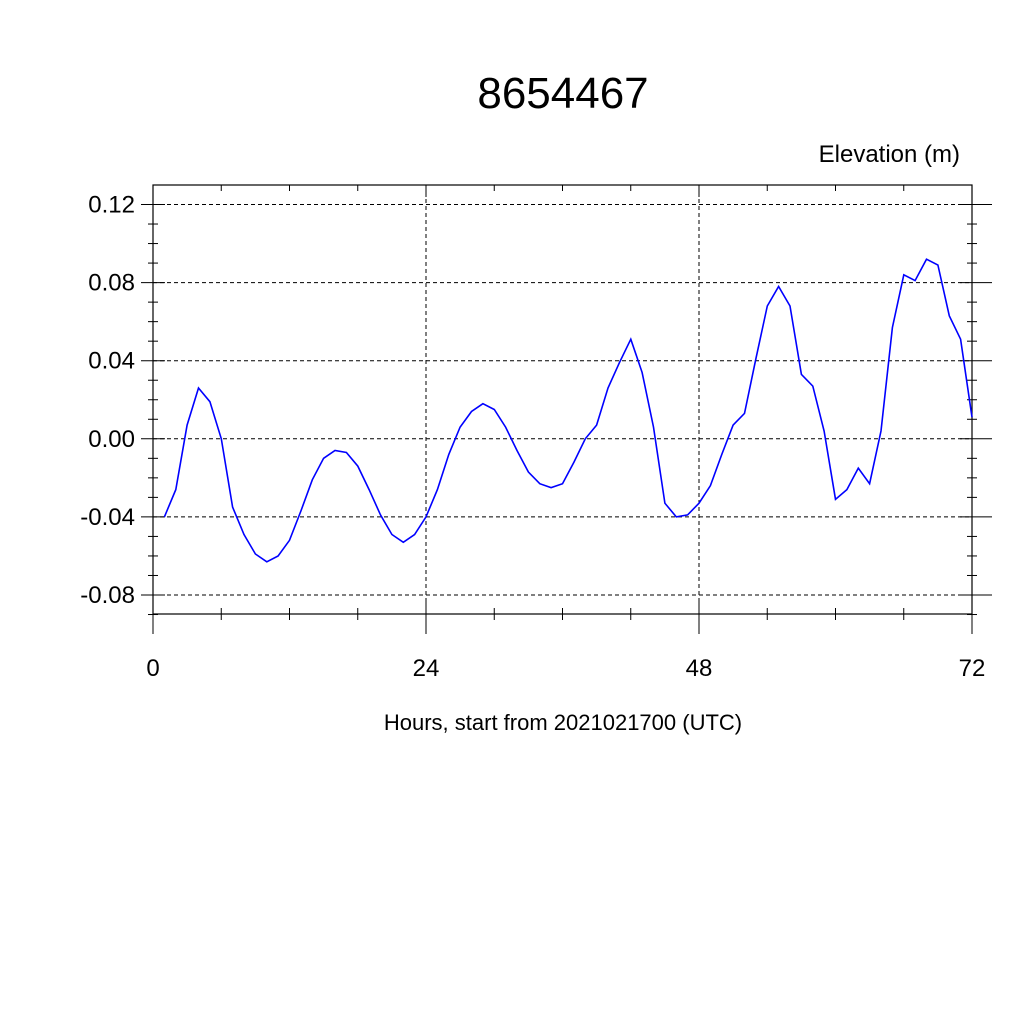  Describe the element at coordinates (426, 668) in the screenshot. I see `x-tick-label: 24` at that location.